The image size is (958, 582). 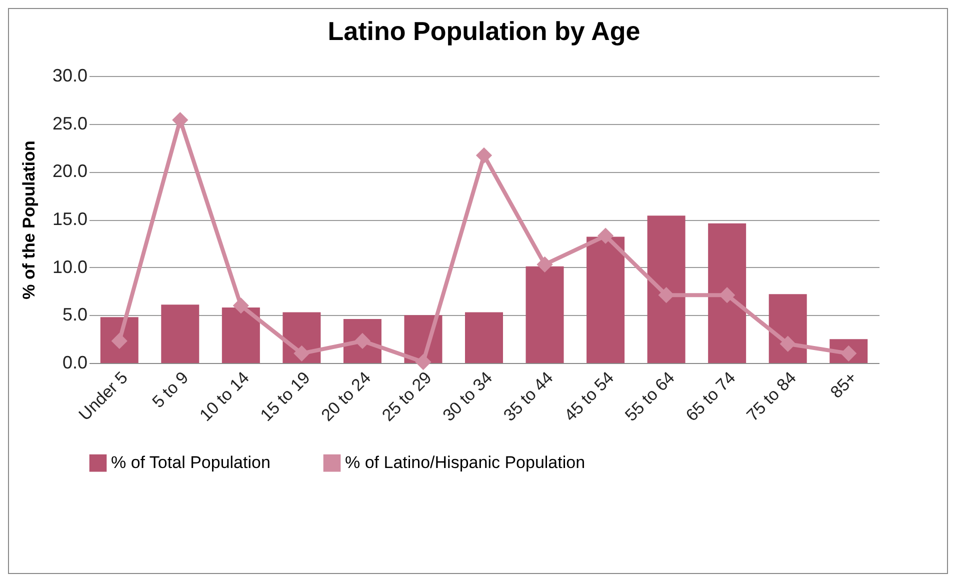 I want to click on y-tick-label: 25.0, so click(x=70, y=123).